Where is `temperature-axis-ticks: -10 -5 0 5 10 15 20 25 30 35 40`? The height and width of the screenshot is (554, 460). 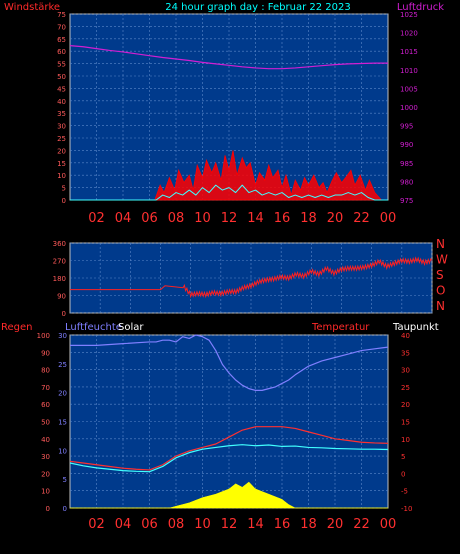 temperature-axis-ticks: -10 -5 0 5 10 15 20 25 30 35 40 is located at coordinates (406, 422).